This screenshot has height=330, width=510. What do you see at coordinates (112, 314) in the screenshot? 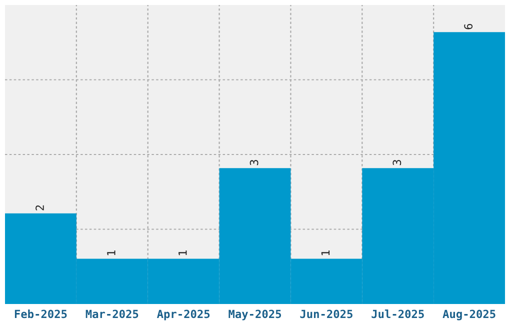
I see `x-tick-label: Mar-2025` at bounding box center [112, 314].